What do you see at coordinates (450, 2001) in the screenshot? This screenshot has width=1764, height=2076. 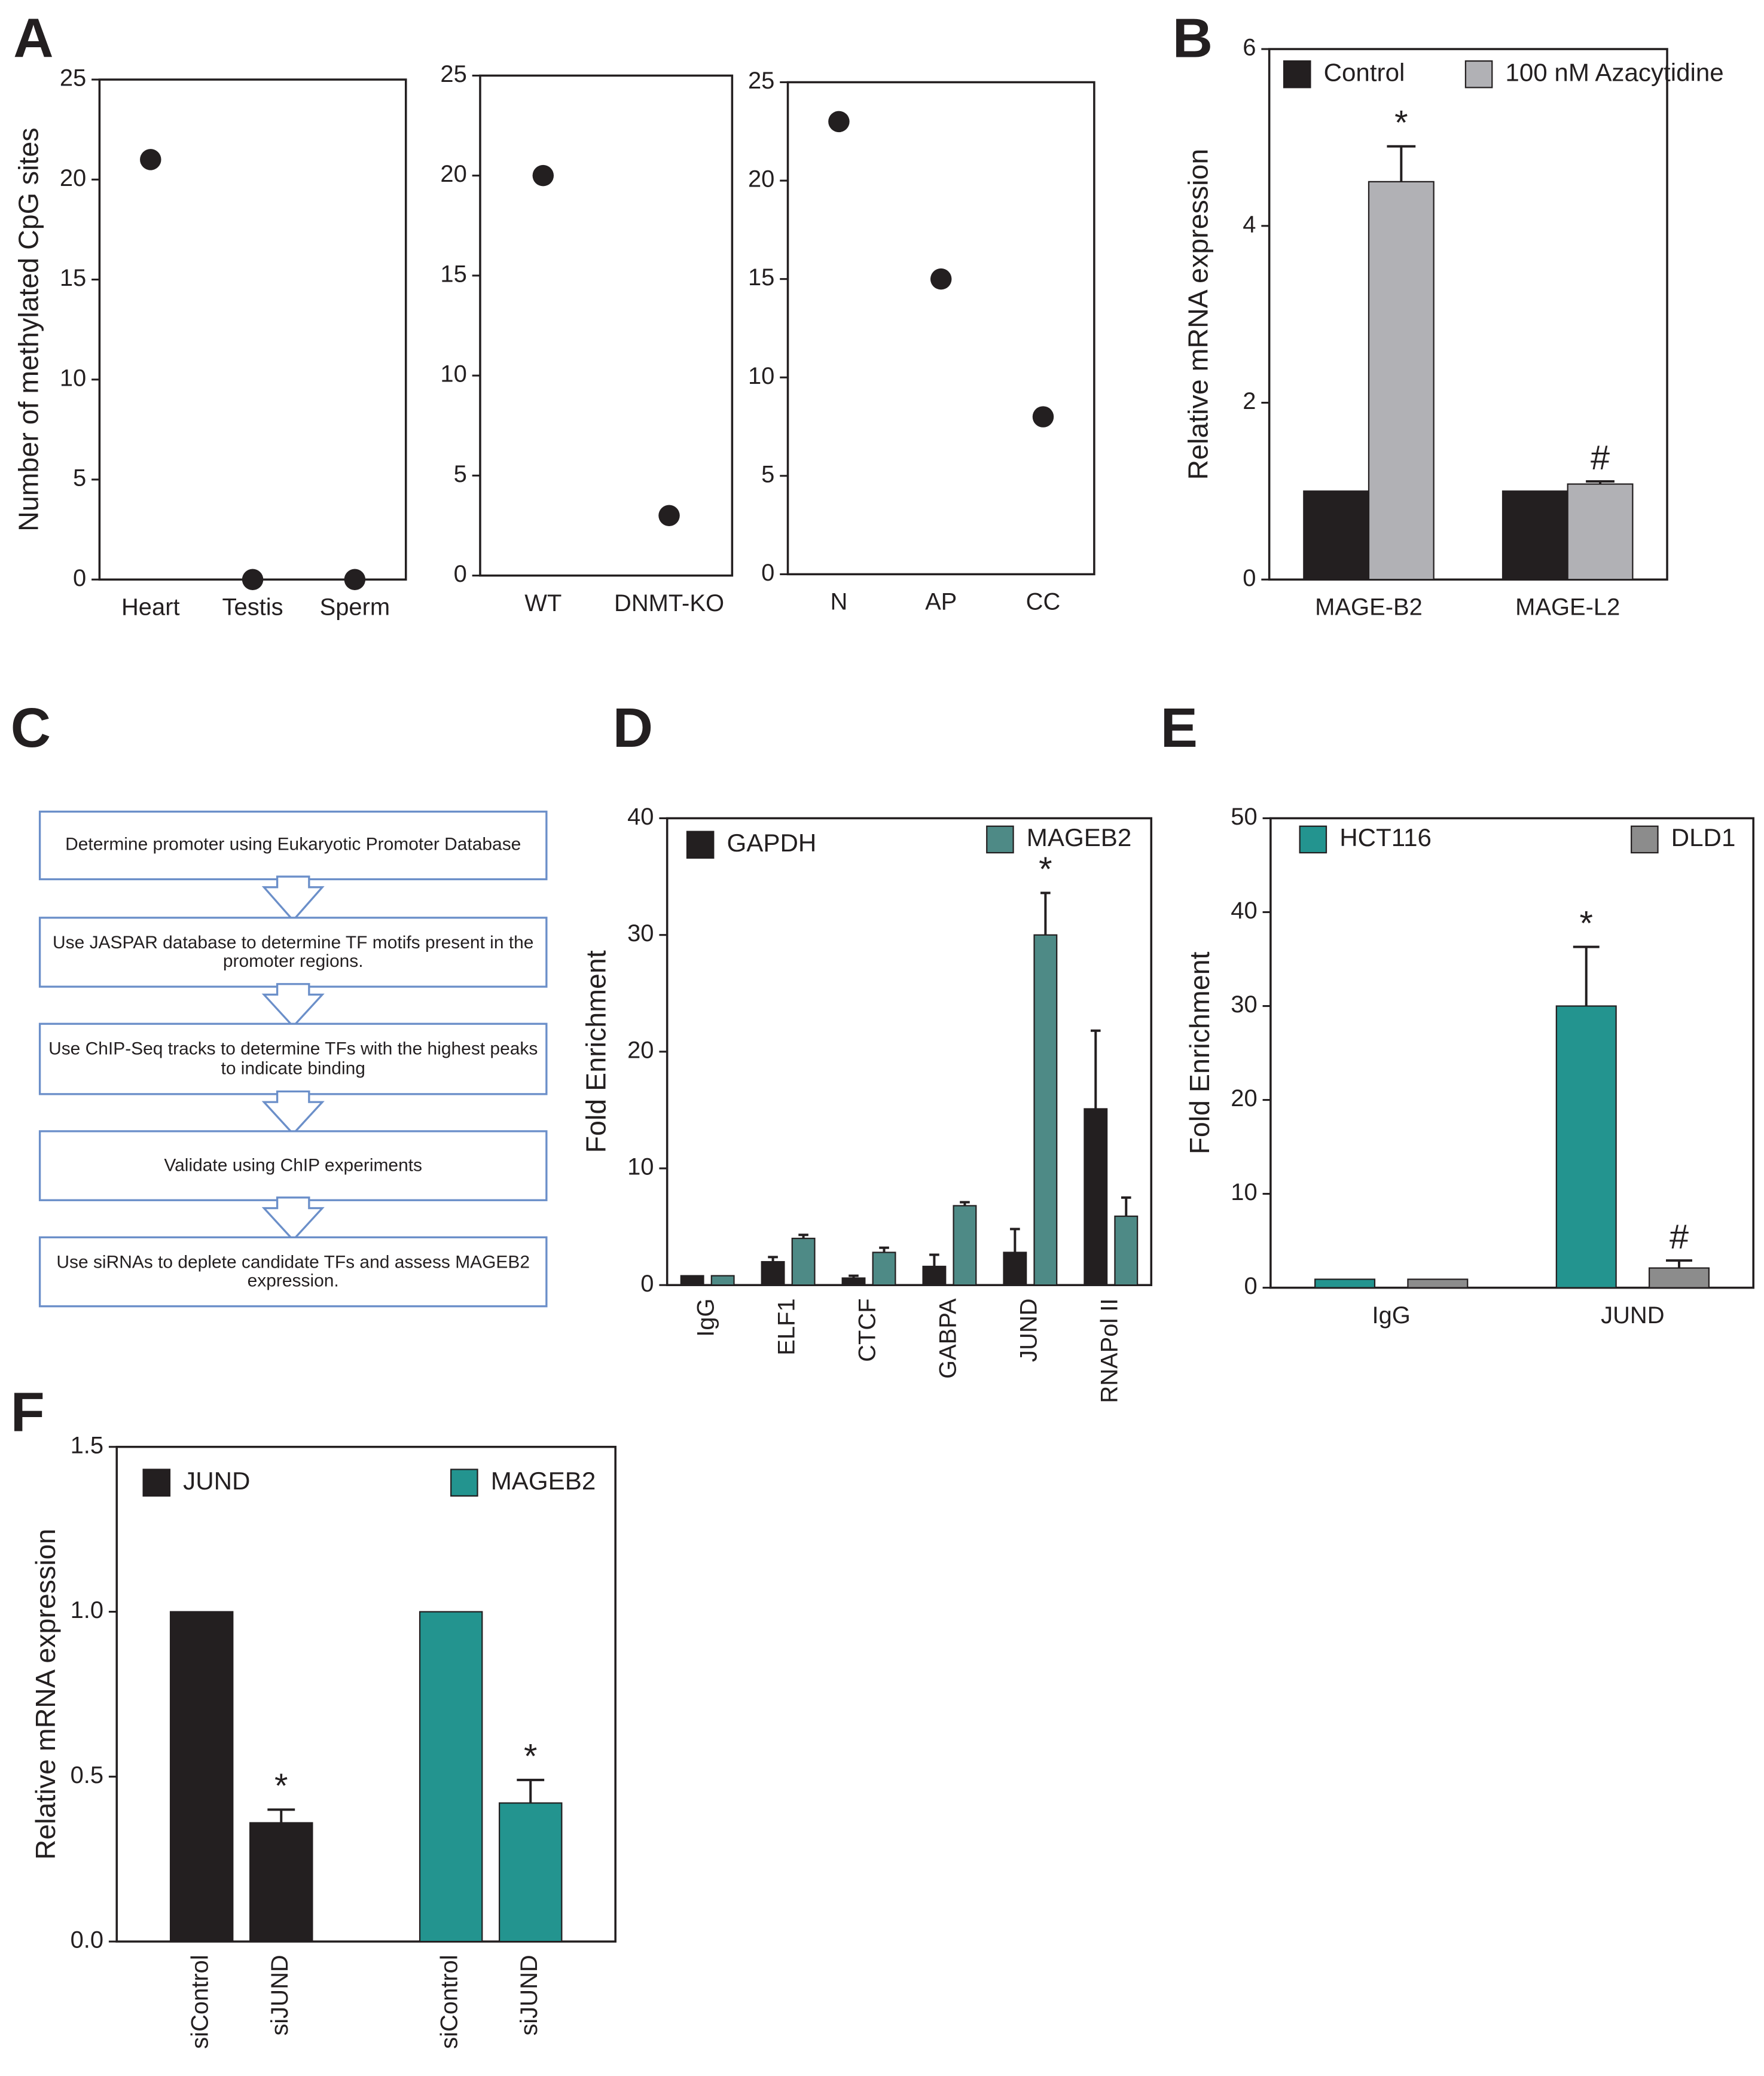 I see `x-tick-label: siControl` at bounding box center [450, 2001].